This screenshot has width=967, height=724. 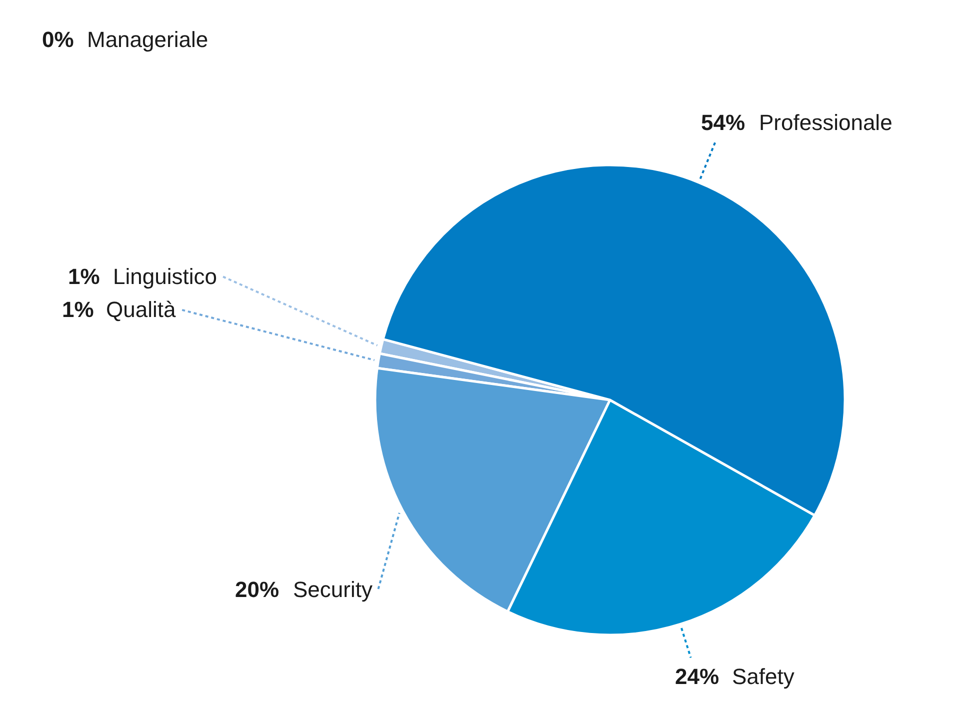 I want to click on data-label: 54%, so click(x=723, y=122).